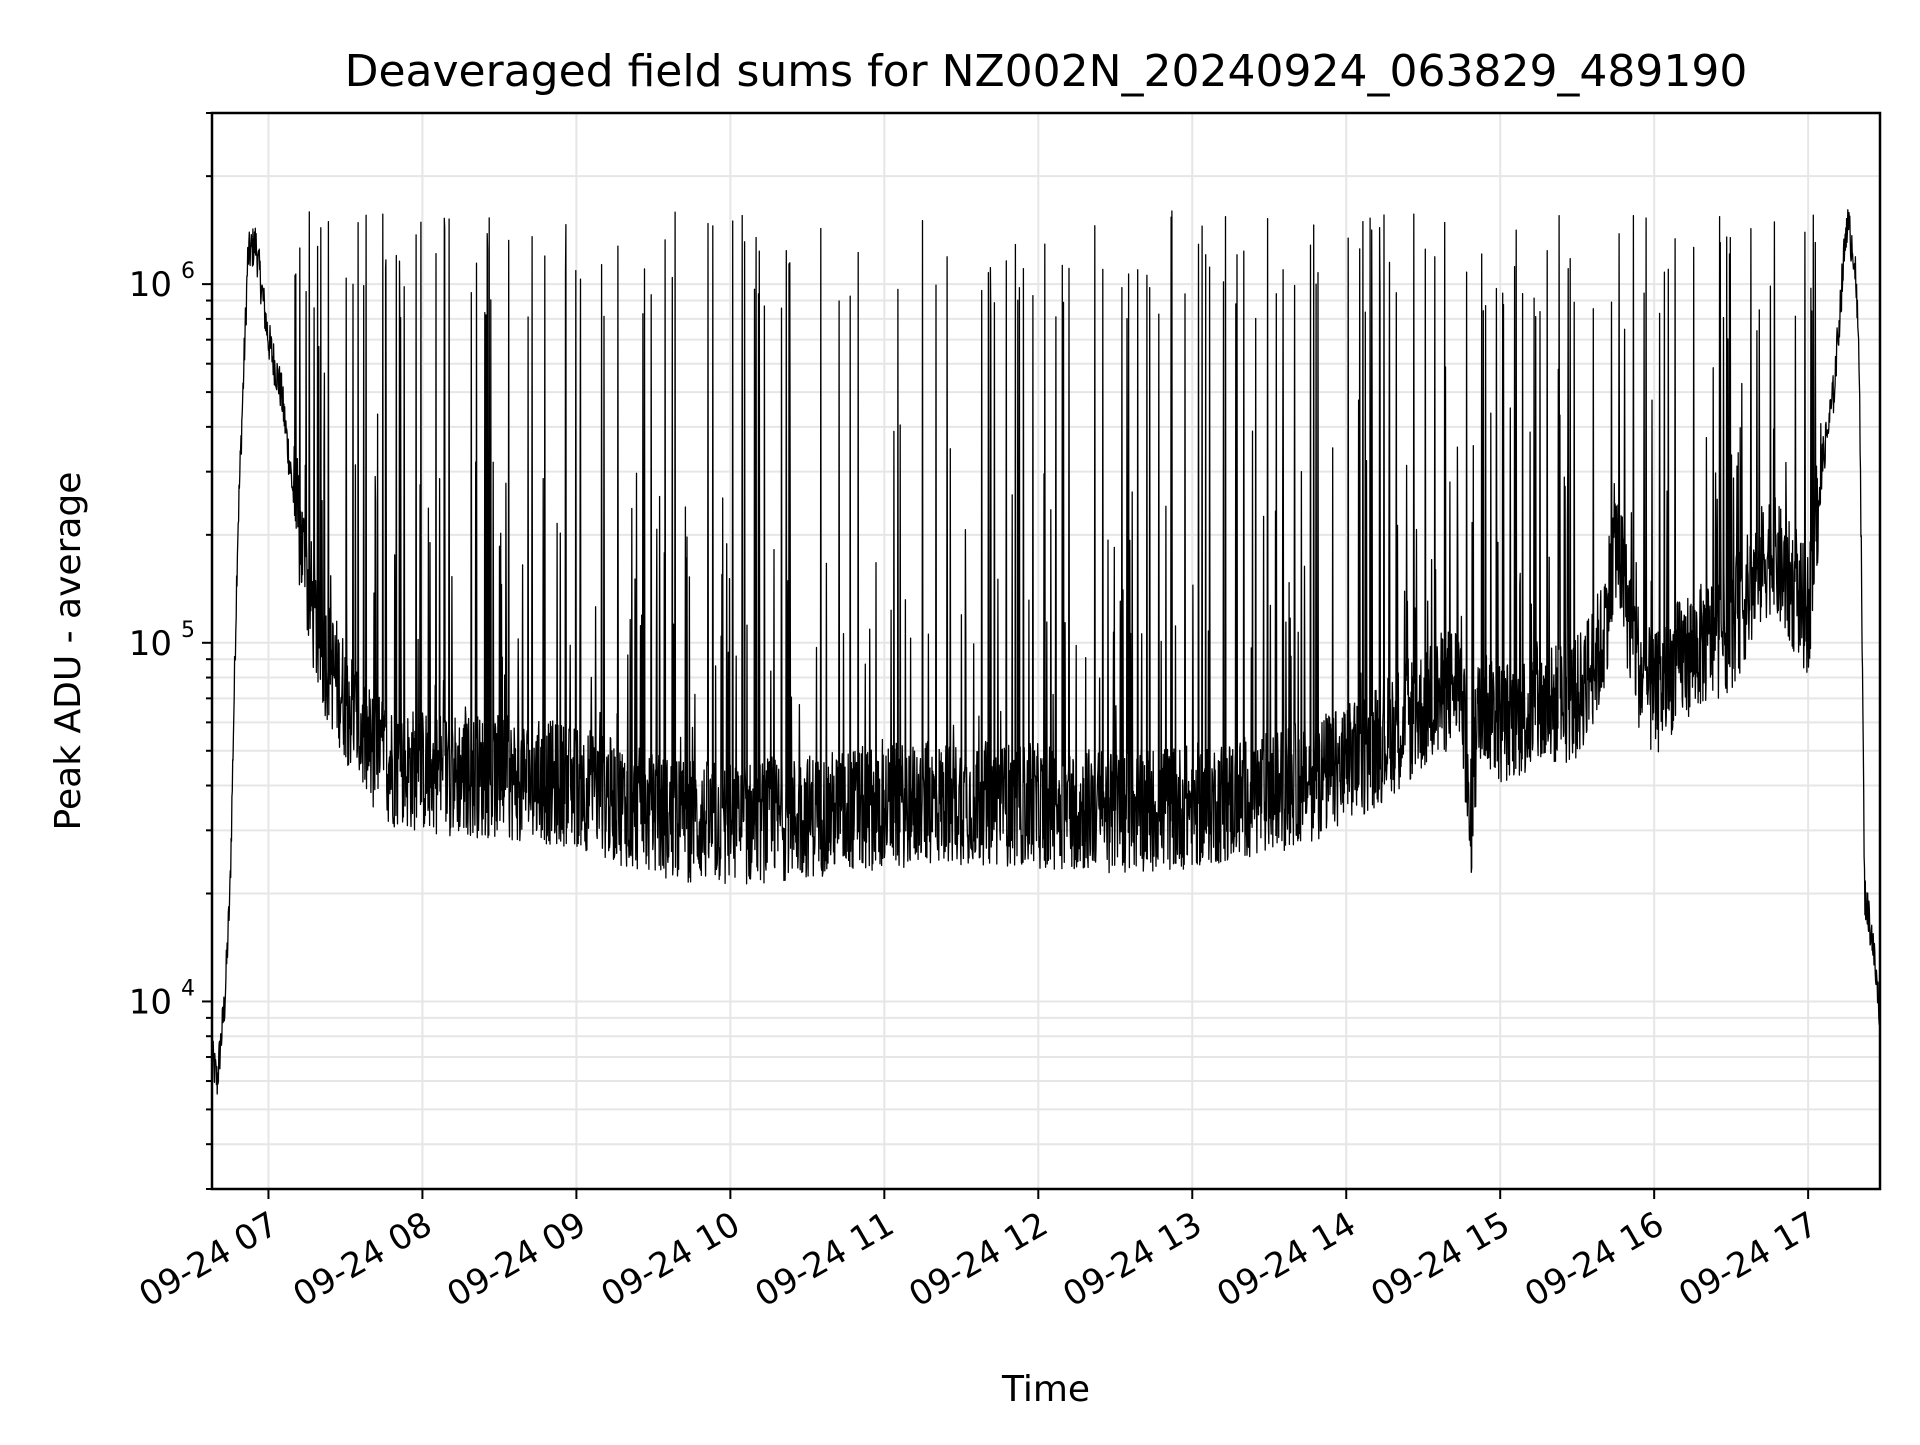 This screenshot has height=1445, width=1920. I want to click on x-tick-label: 09-24 14, so click(1286, 1259).